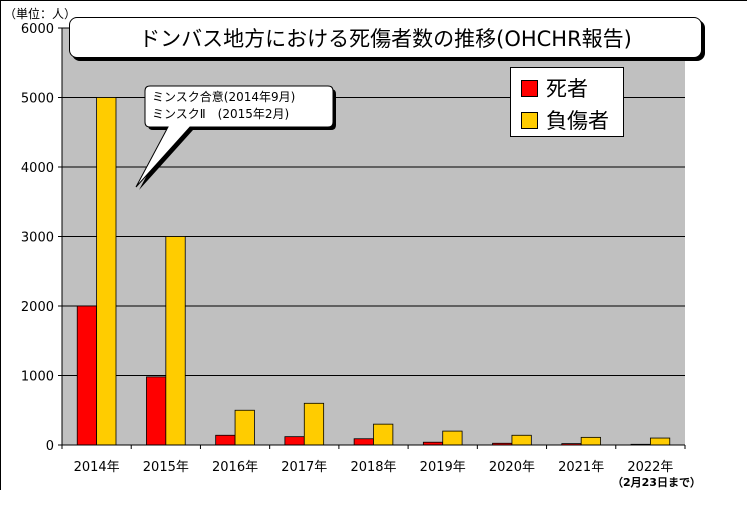 The height and width of the screenshot is (508, 747). I want to click on legend-item-injuries: 負傷者, so click(565, 120).